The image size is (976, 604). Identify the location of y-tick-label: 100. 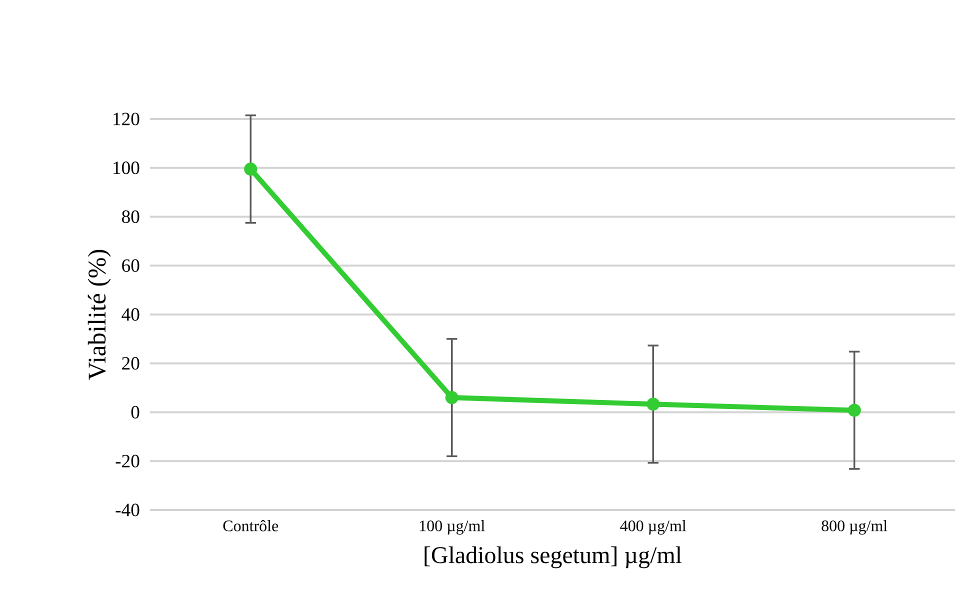
(127, 168).